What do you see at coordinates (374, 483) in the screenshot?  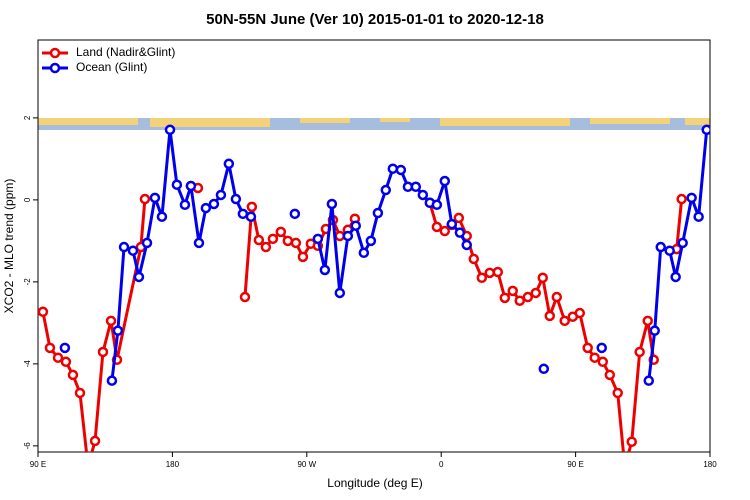 I see `x-axis-label: Longitude (deg E)` at bounding box center [374, 483].